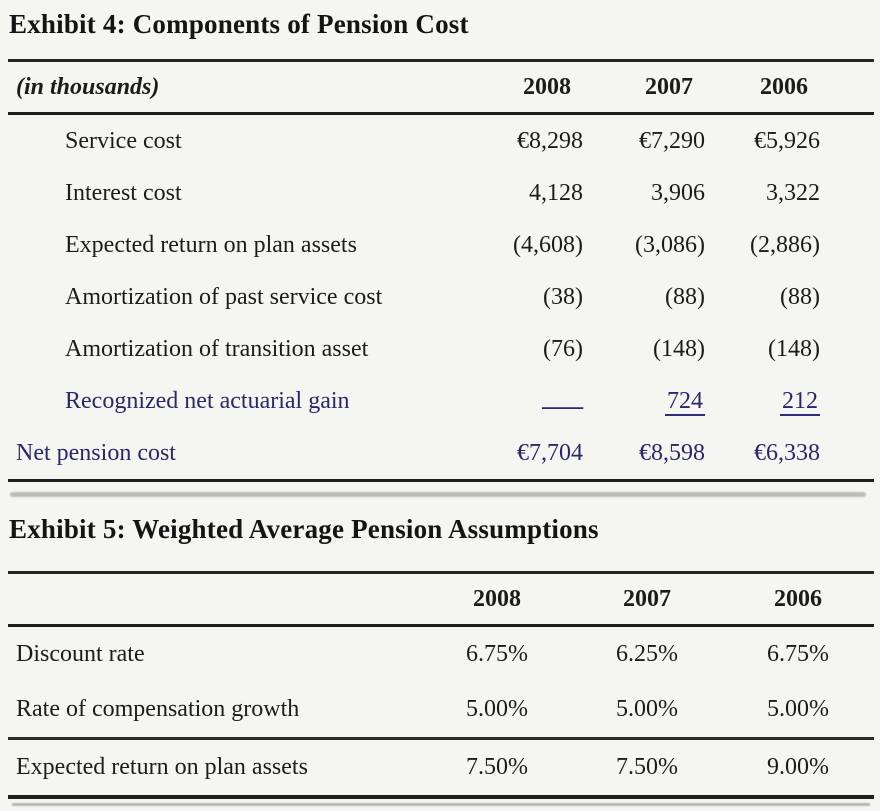 Image resolution: width=880 pixels, height=811 pixels. I want to click on row-label: Net pension cost, so click(96, 452).